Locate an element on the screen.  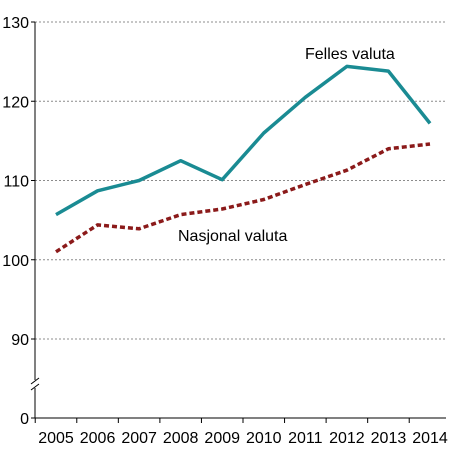
y-tick-label: 120 is located at coordinates (15, 102).